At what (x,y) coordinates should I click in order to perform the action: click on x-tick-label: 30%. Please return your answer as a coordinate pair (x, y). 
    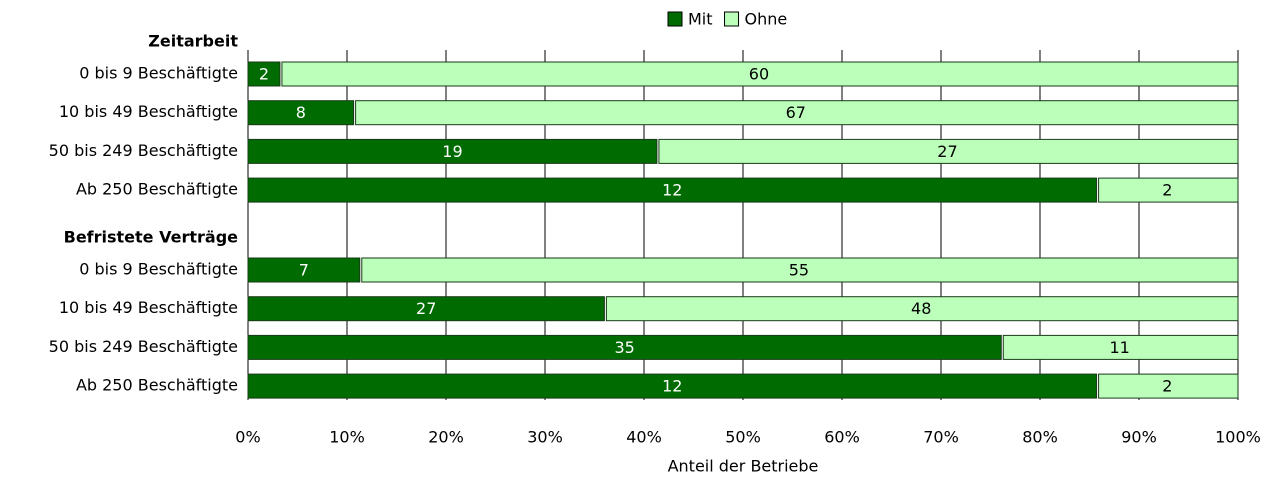
    Looking at the image, I should click on (545, 437).